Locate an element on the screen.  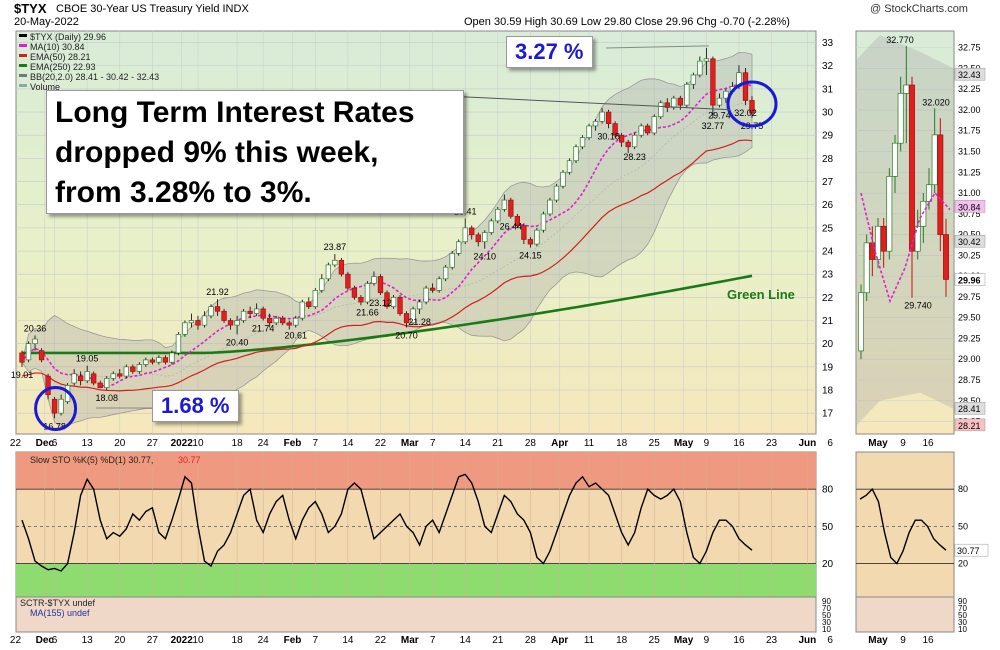
date-axis-label: 13 is located at coordinates (88, 443).